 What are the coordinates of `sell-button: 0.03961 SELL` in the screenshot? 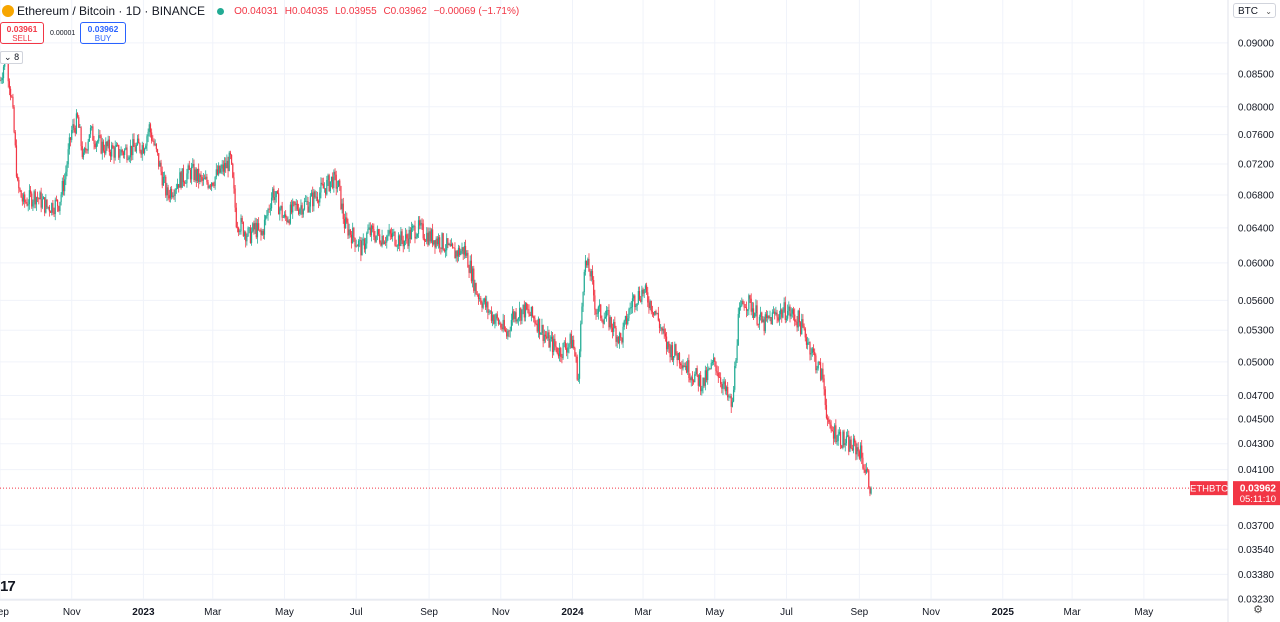 It's located at (22, 33).